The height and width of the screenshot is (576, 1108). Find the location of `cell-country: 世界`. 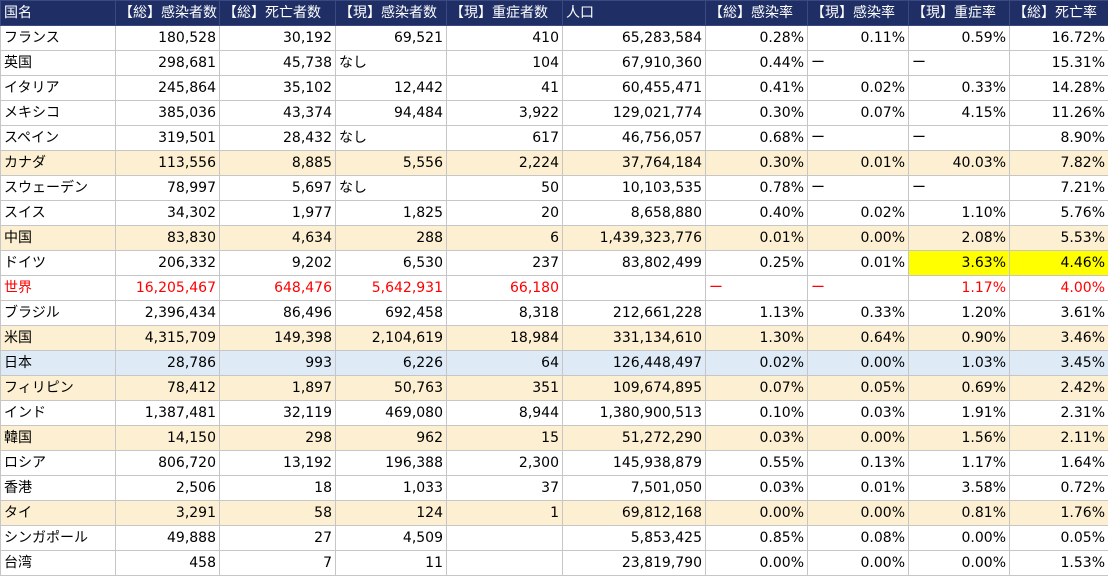

cell-country: 世界 is located at coordinates (58, 288).